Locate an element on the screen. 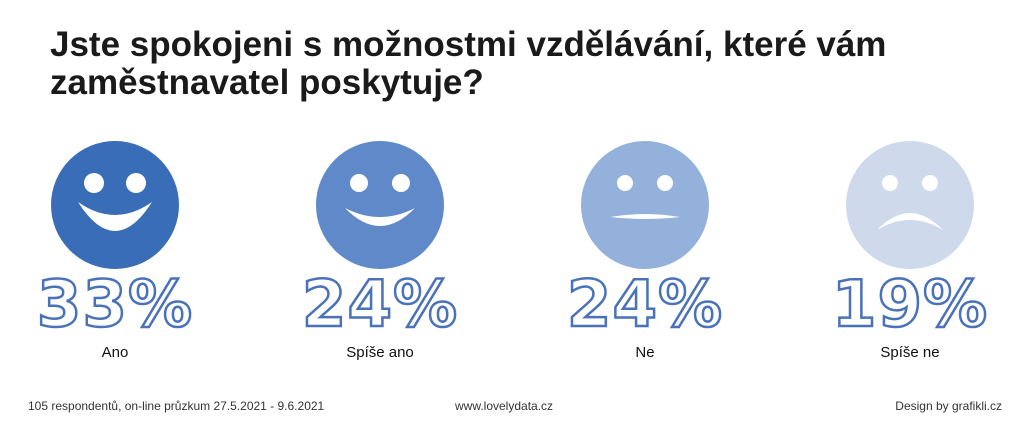 This screenshot has height=440, width=1024. answer-spise-ano: 24% Spíše ano is located at coordinates (380, 255).